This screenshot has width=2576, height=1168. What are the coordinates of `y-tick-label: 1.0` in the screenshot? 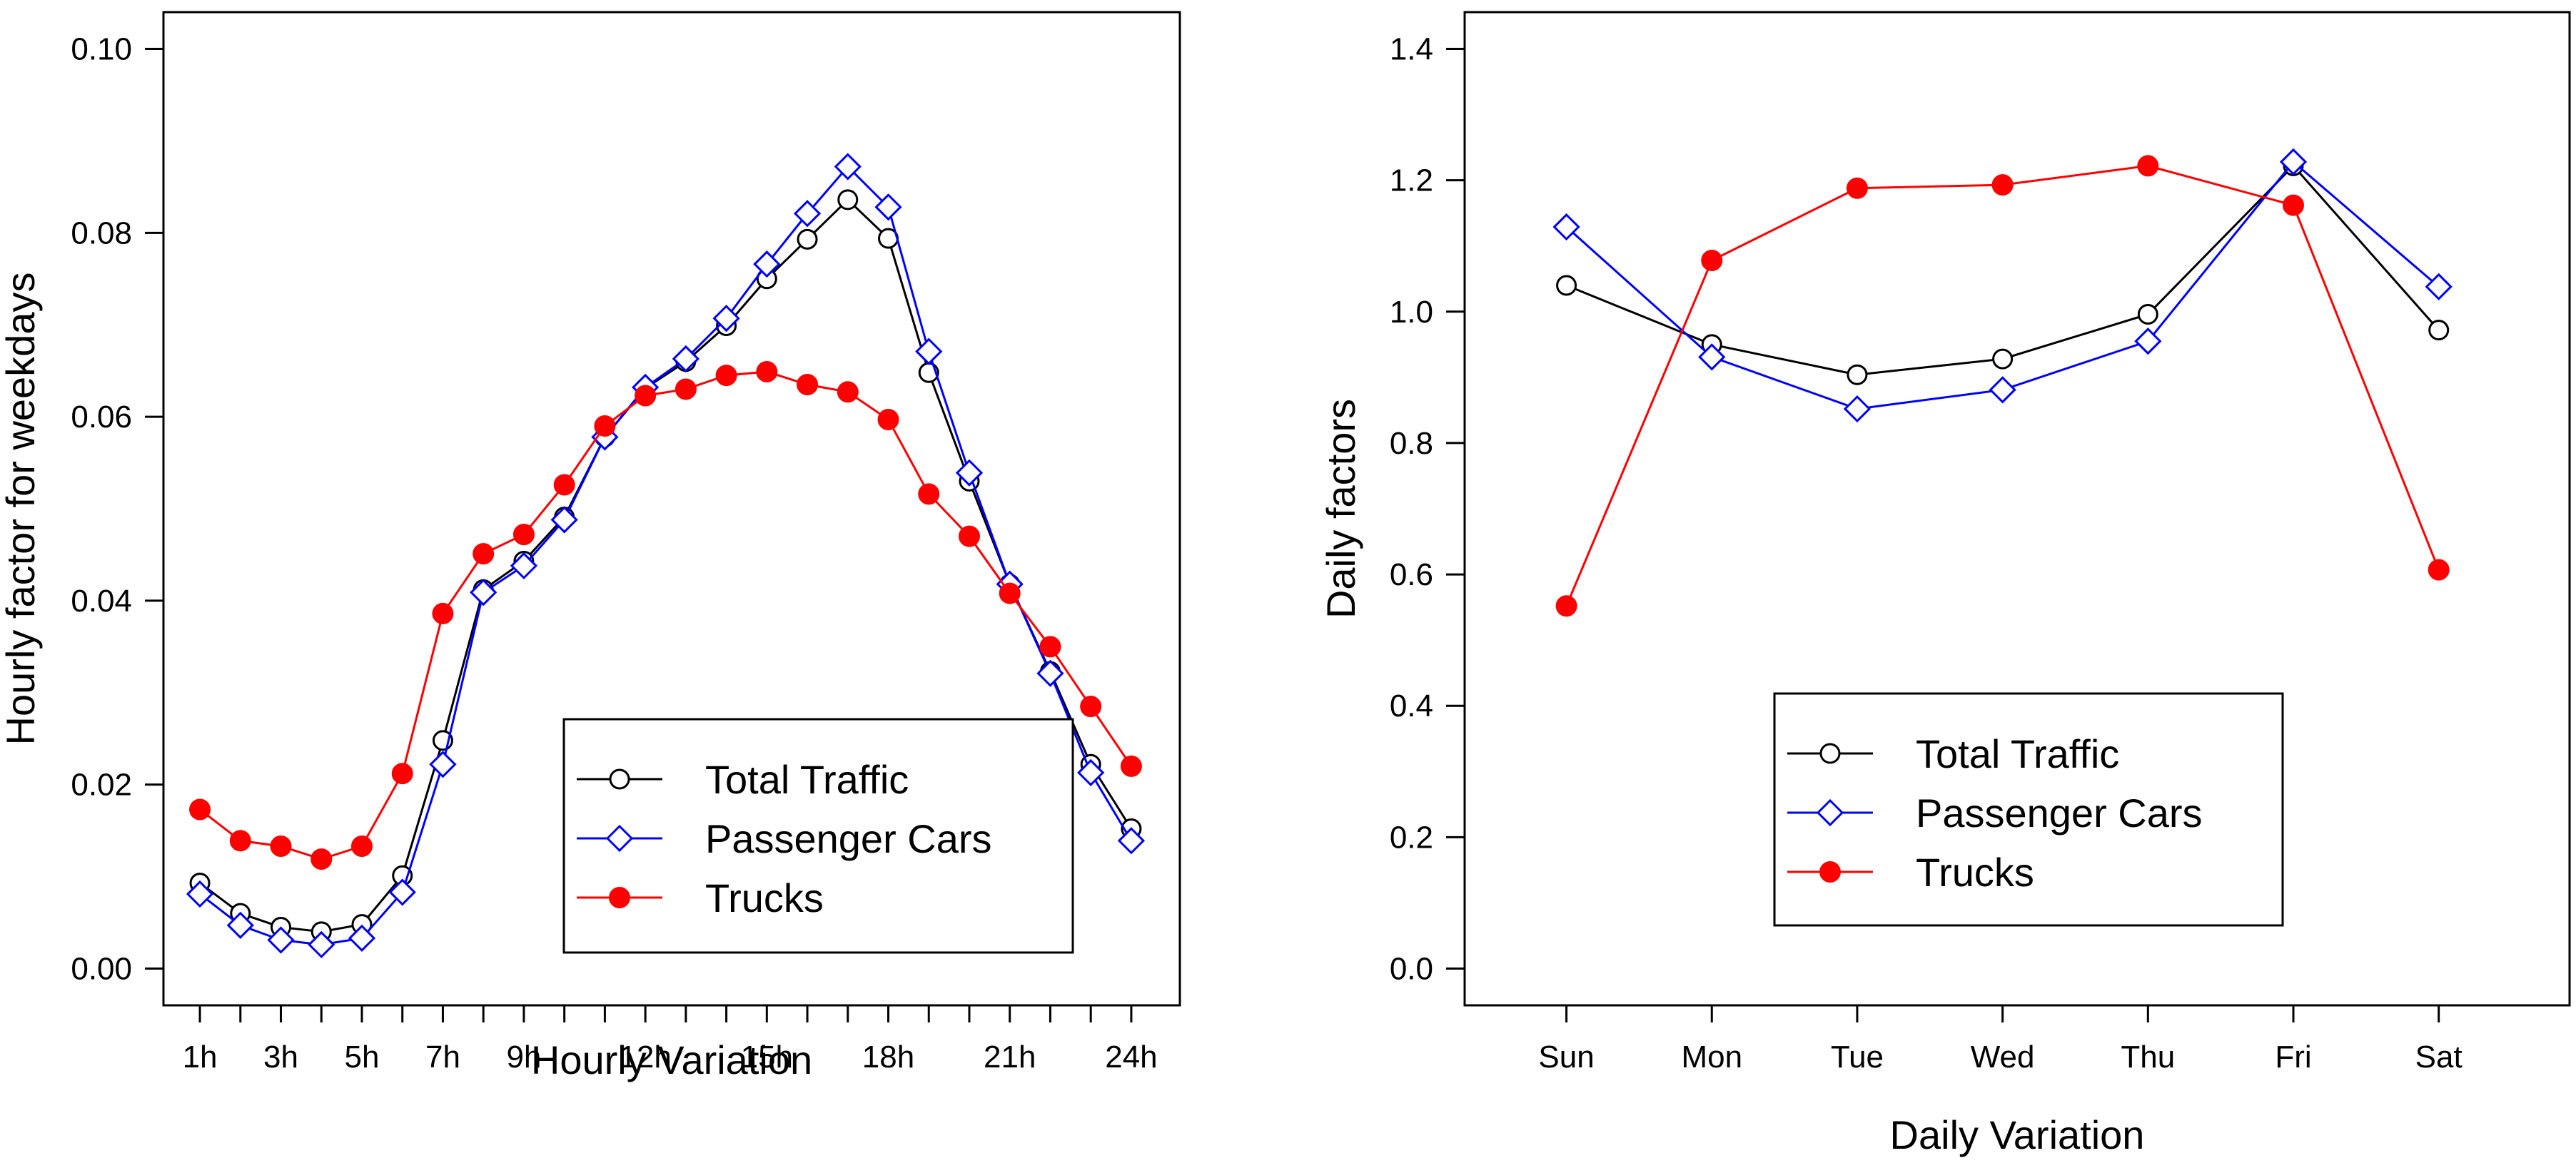 It's located at (1411, 312).